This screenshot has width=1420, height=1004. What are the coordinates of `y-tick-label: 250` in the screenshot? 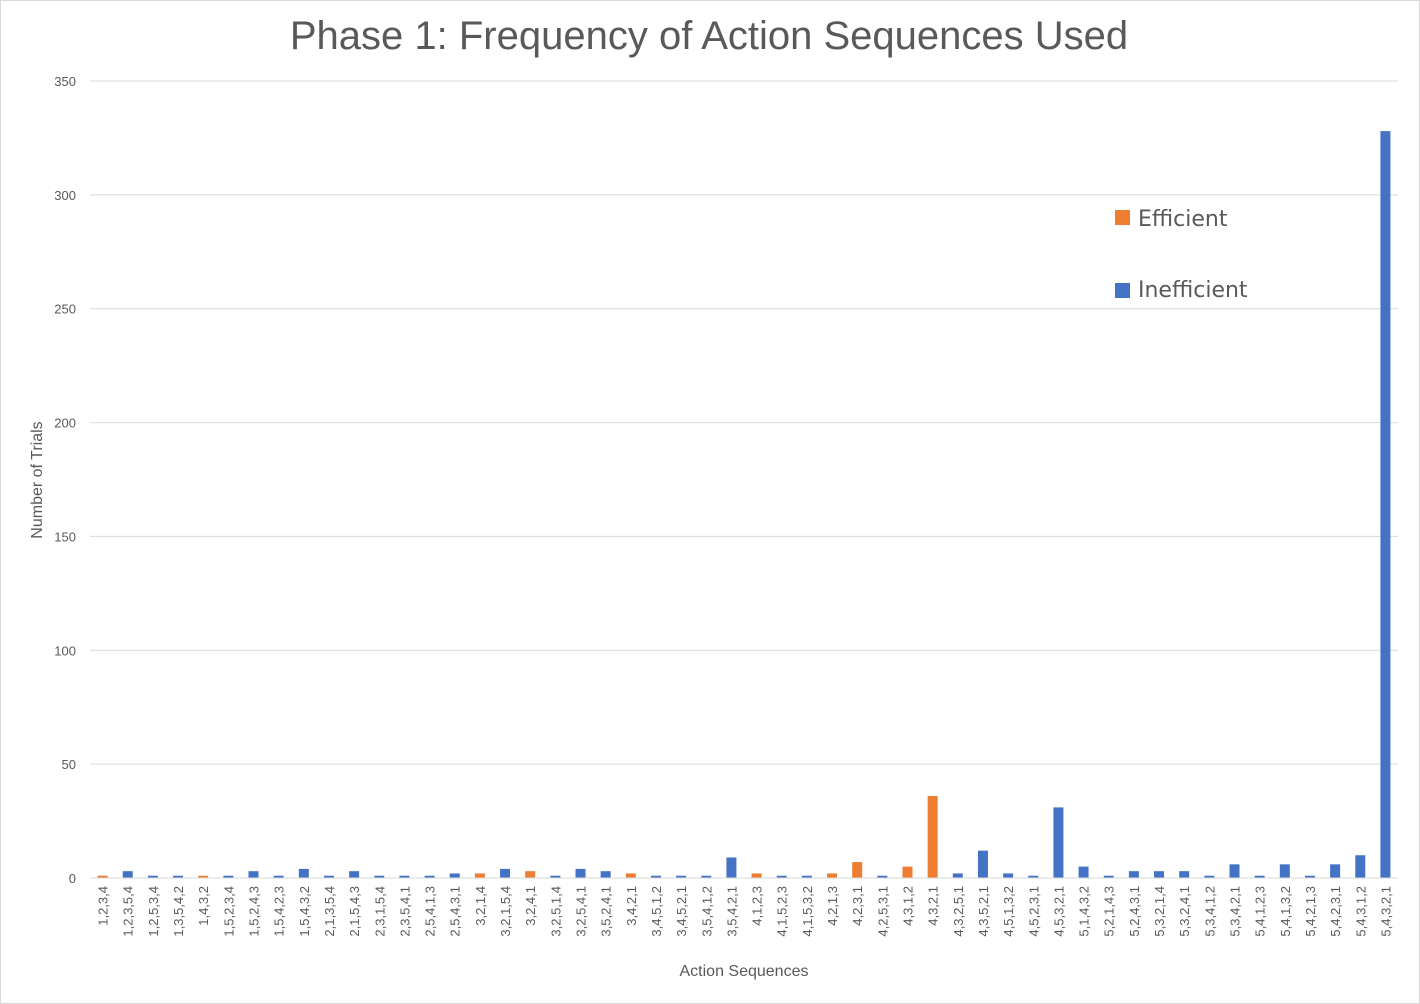 It's located at (65, 309).